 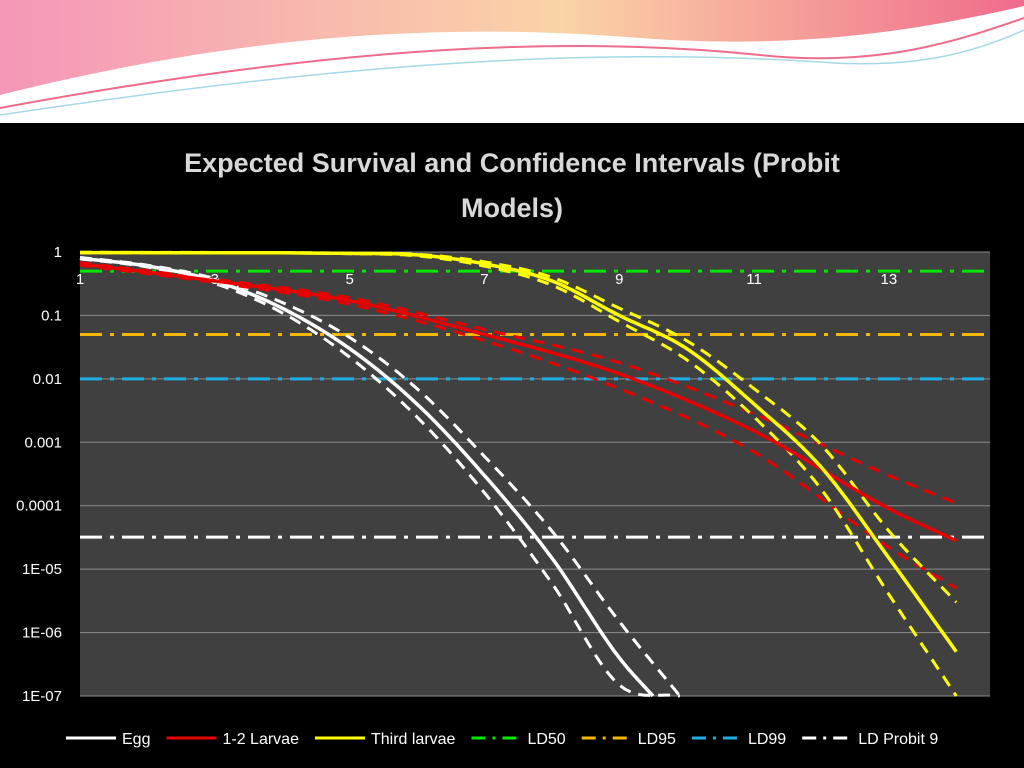 What do you see at coordinates (738, 739) in the screenshot?
I see `legend-item-ld99: LD99` at bounding box center [738, 739].